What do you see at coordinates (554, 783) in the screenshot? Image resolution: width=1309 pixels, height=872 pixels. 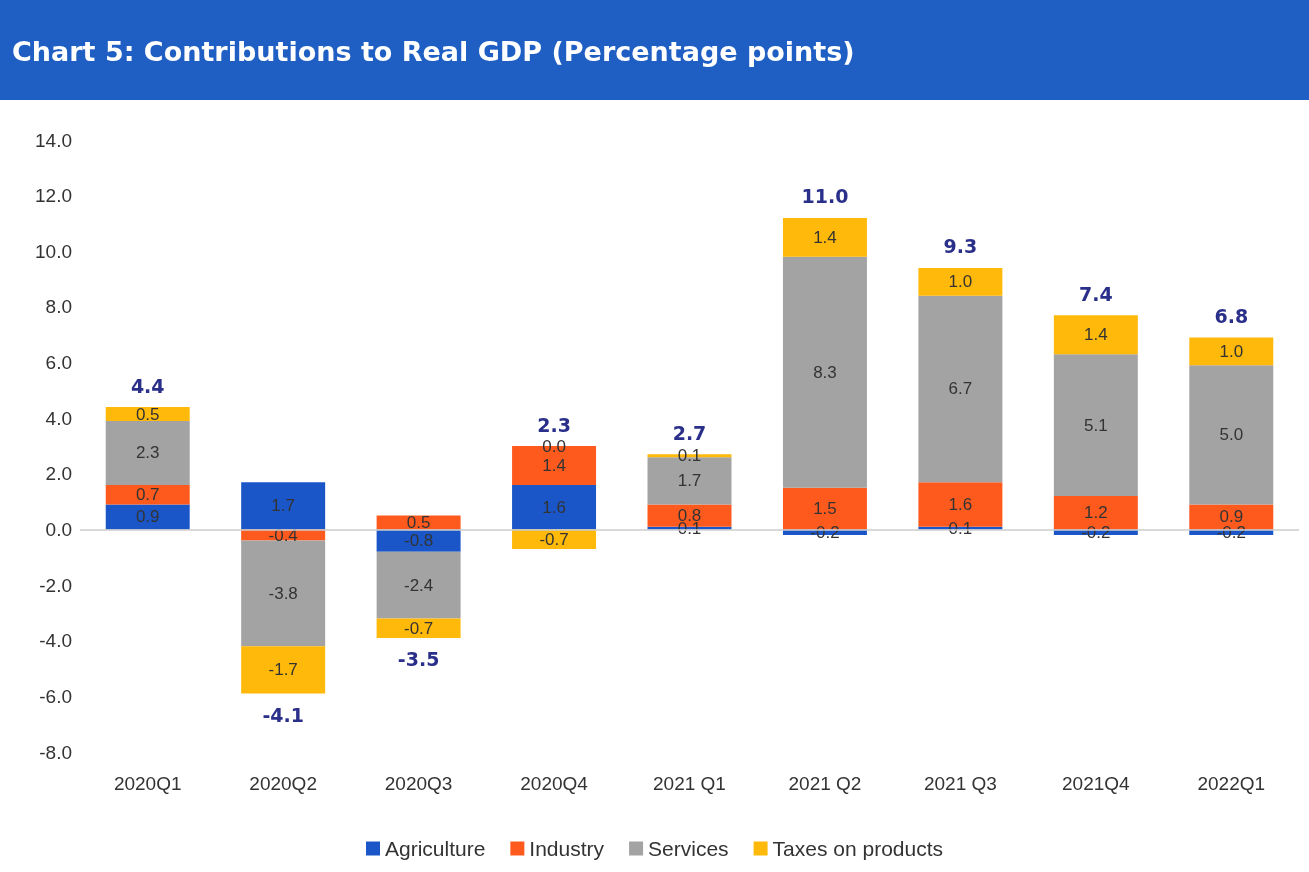 I see `x-tick-label: 2020Q4` at bounding box center [554, 783].